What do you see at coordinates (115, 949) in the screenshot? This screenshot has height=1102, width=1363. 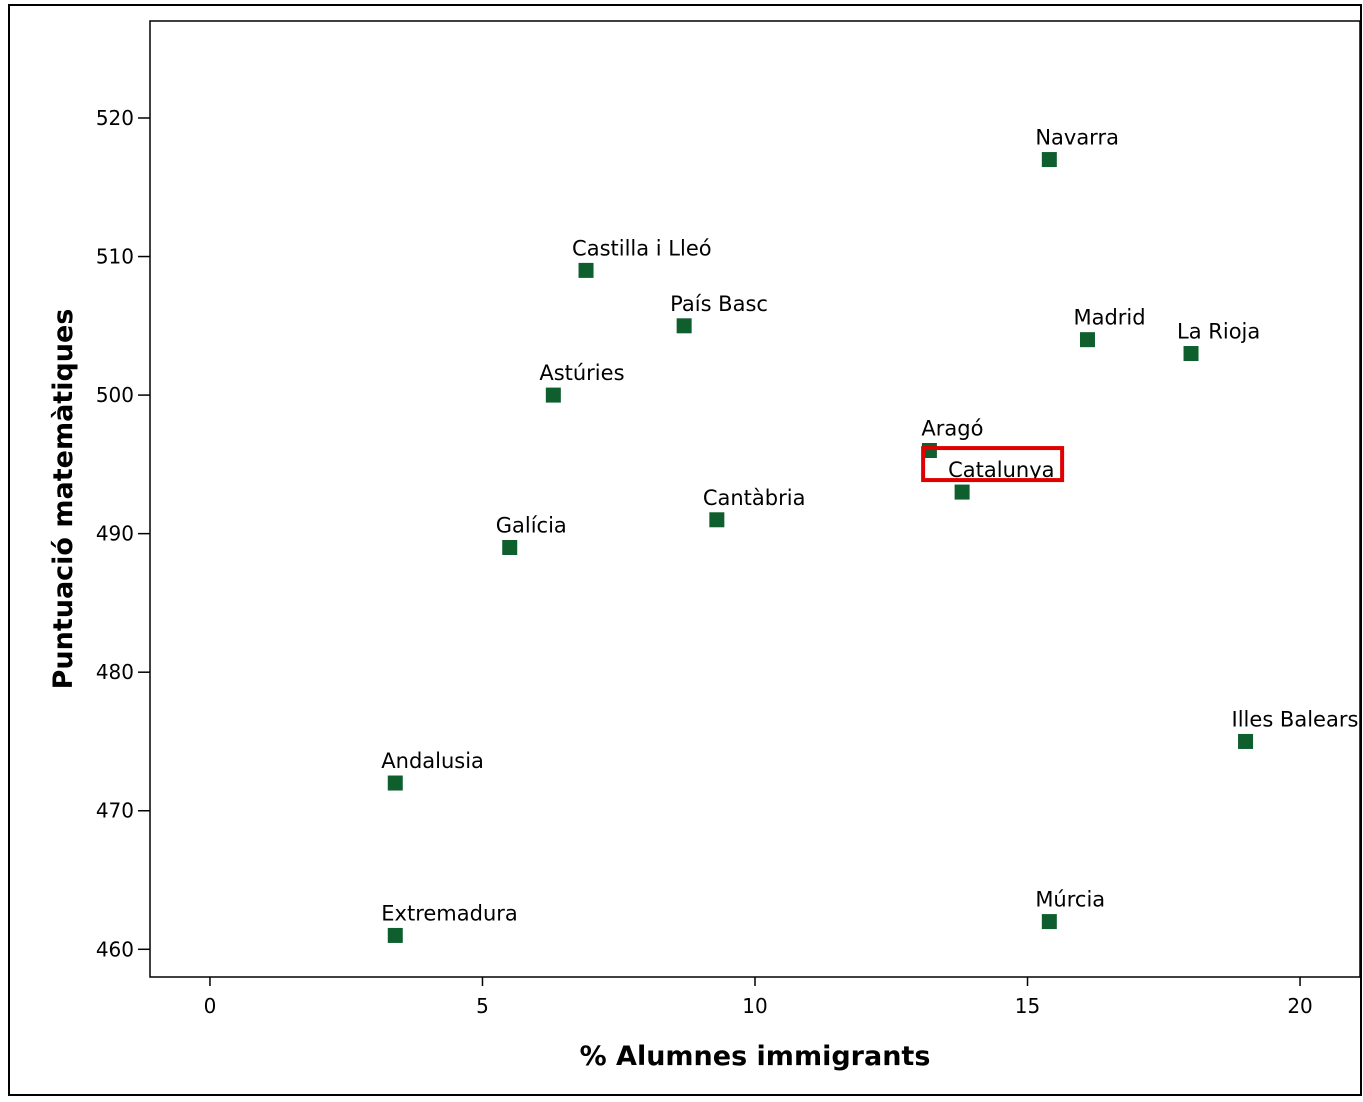 I see `y-tick-label: 460` at bounding box center [115, 949].